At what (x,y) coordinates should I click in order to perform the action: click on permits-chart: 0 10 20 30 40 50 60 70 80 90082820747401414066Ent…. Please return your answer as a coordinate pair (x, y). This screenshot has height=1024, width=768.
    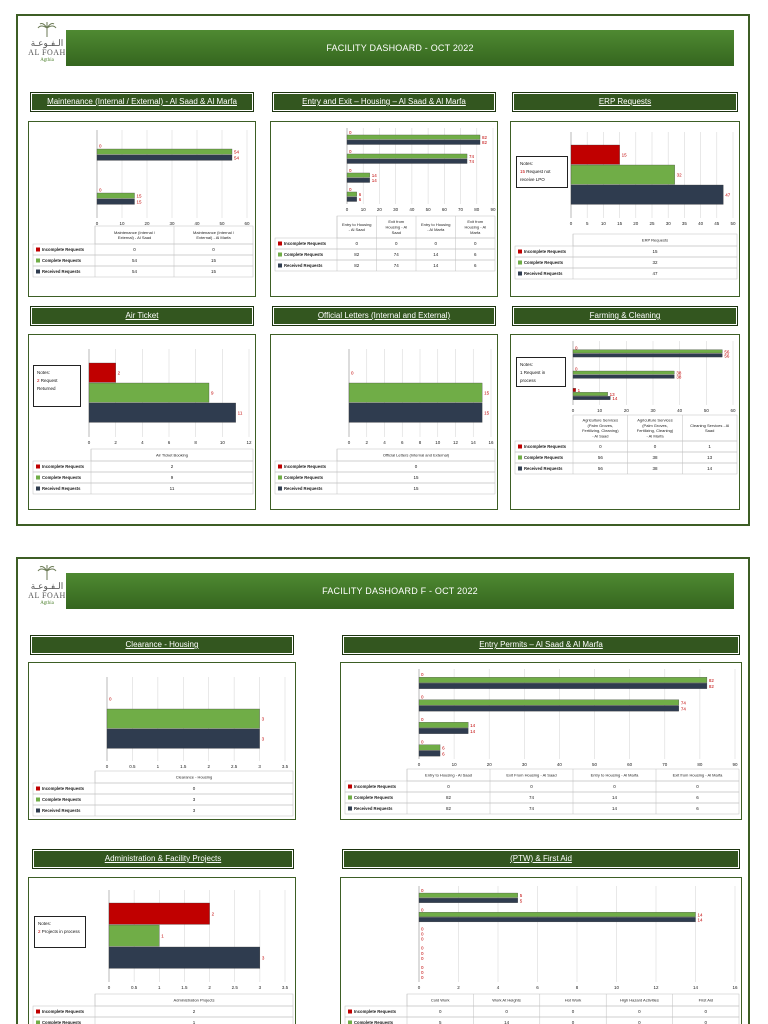
    Looking at the image, I should click on (542, 742).